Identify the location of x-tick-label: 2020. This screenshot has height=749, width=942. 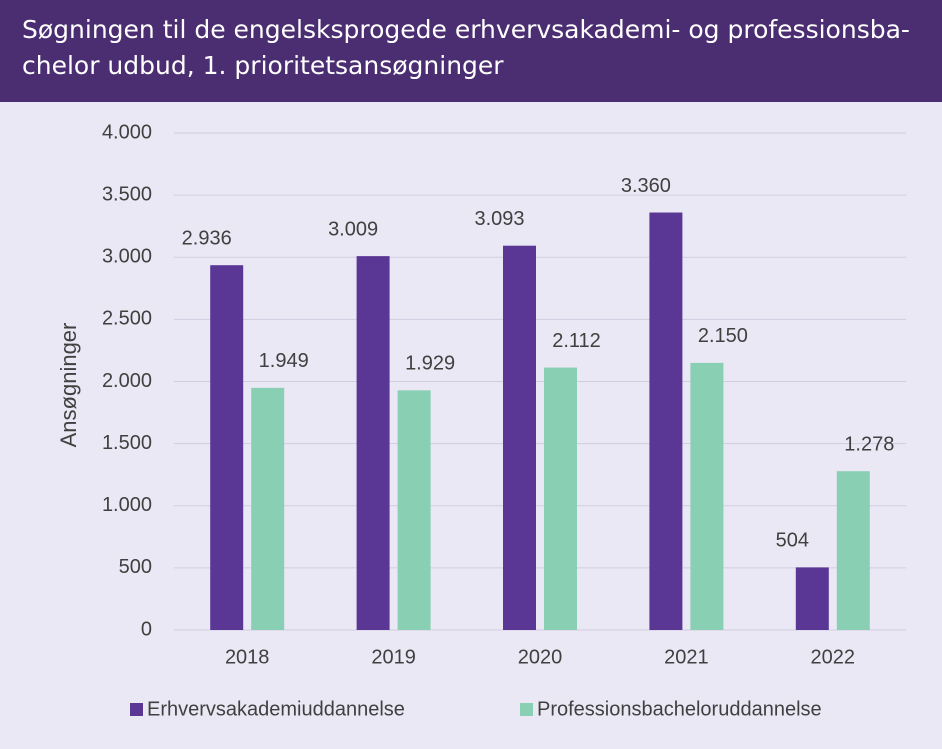
(540, 657).